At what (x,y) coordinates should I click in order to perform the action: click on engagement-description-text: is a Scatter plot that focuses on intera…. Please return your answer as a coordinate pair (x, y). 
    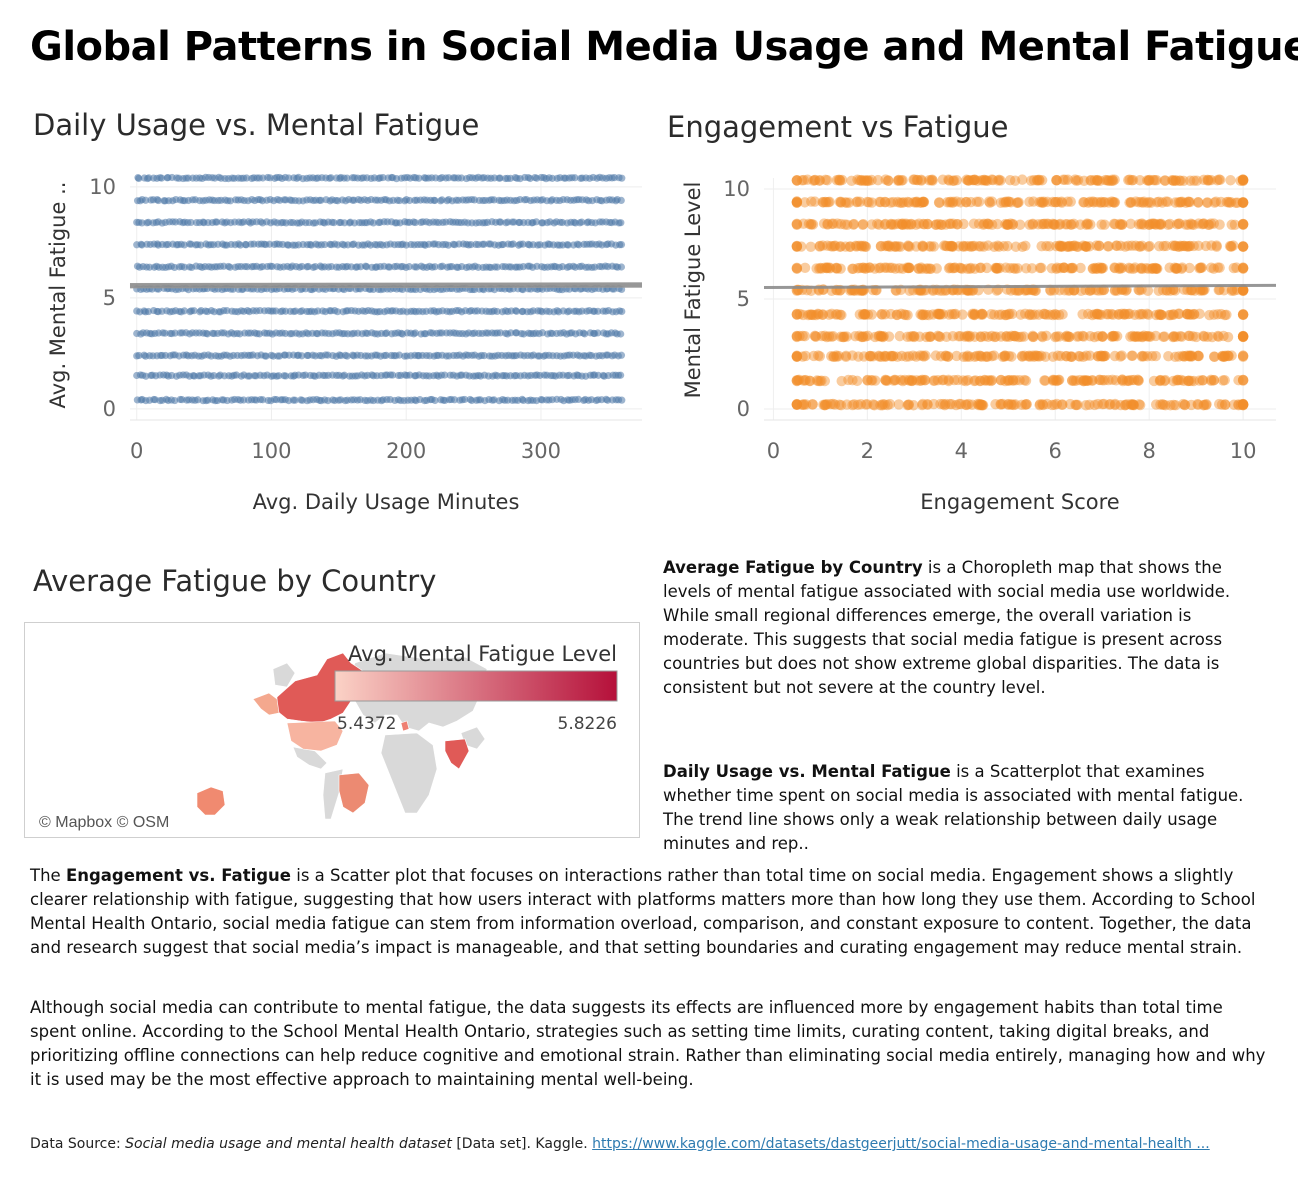
    Looking at the image, I should click on (643, 911).